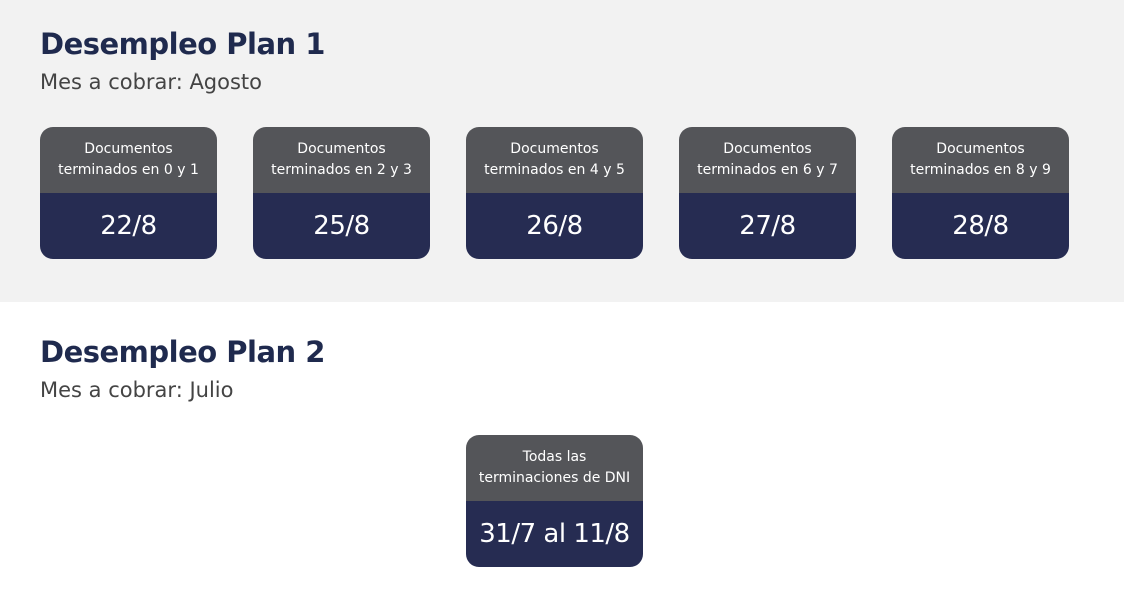  I want to click on card-date: 31/7 al 11/8, so click(554, 534).